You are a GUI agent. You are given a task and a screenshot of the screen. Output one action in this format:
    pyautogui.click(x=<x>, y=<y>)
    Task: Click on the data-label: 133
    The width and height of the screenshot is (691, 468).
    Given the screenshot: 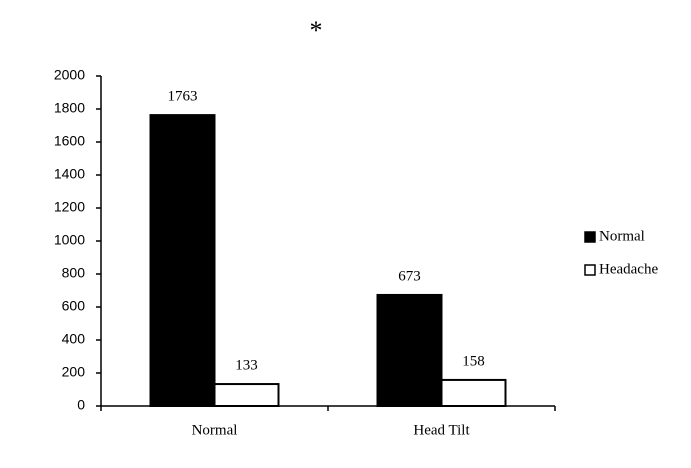 What is the action you would take?
    pyautogui.click(x=246, y=365)
    